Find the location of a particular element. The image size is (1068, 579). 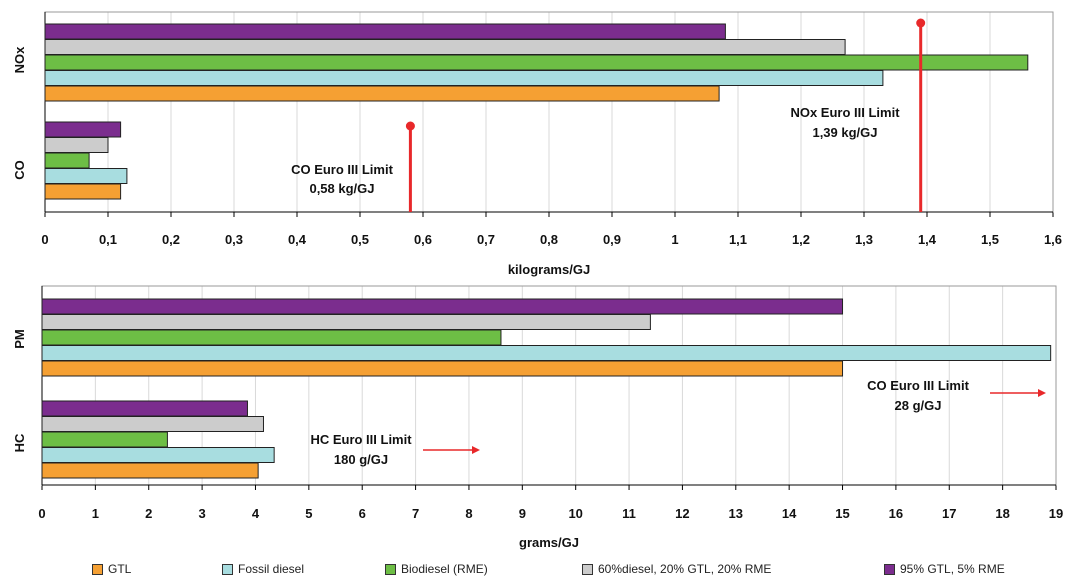

x-tick-label: 10 is located at coordinates (575, 513).